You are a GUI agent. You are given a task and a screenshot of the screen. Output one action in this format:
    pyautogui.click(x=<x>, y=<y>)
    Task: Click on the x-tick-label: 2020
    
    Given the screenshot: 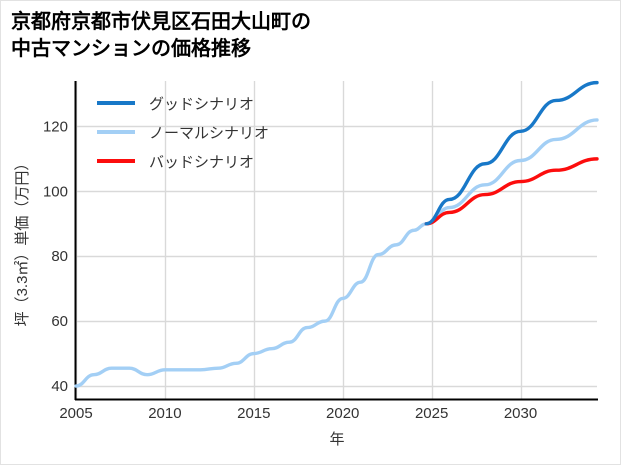 What is the action you would take?
    pyautogui.click(x=342, y=413)
    